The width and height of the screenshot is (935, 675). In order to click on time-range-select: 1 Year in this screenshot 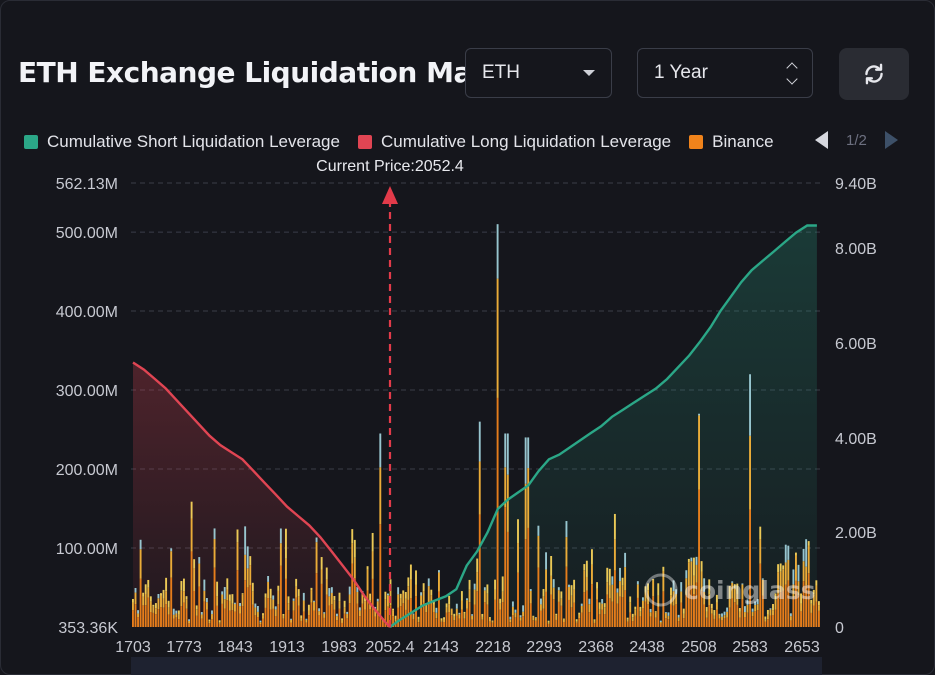, I will do `click(725, 73)`.